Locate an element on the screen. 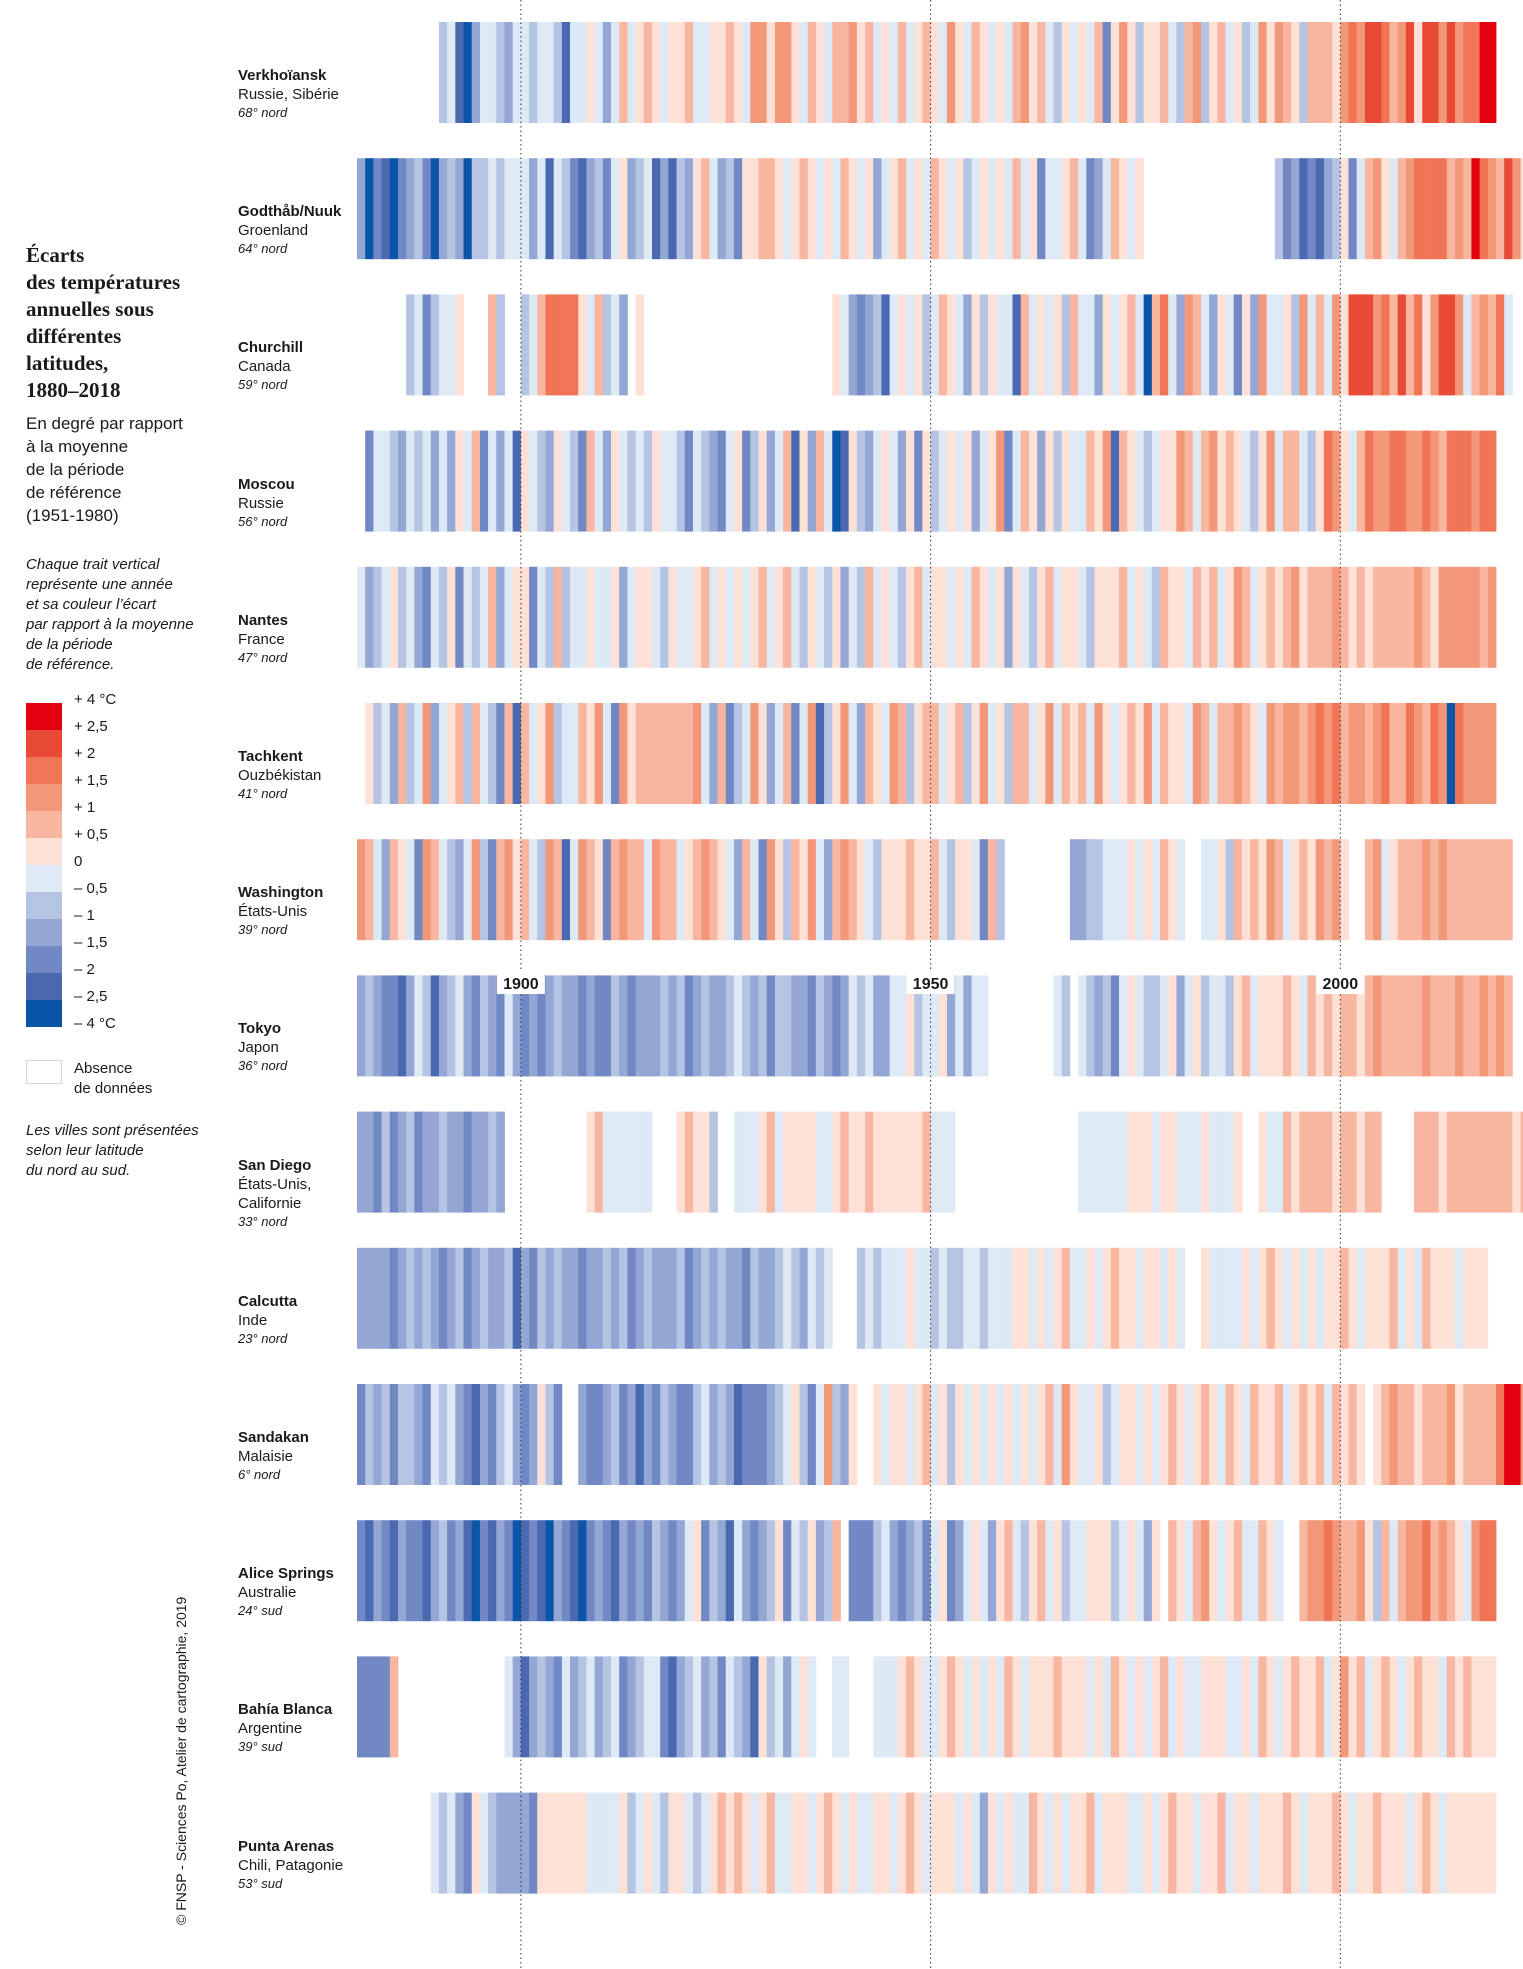  stripe-row is located at coordinates (935, 1026).